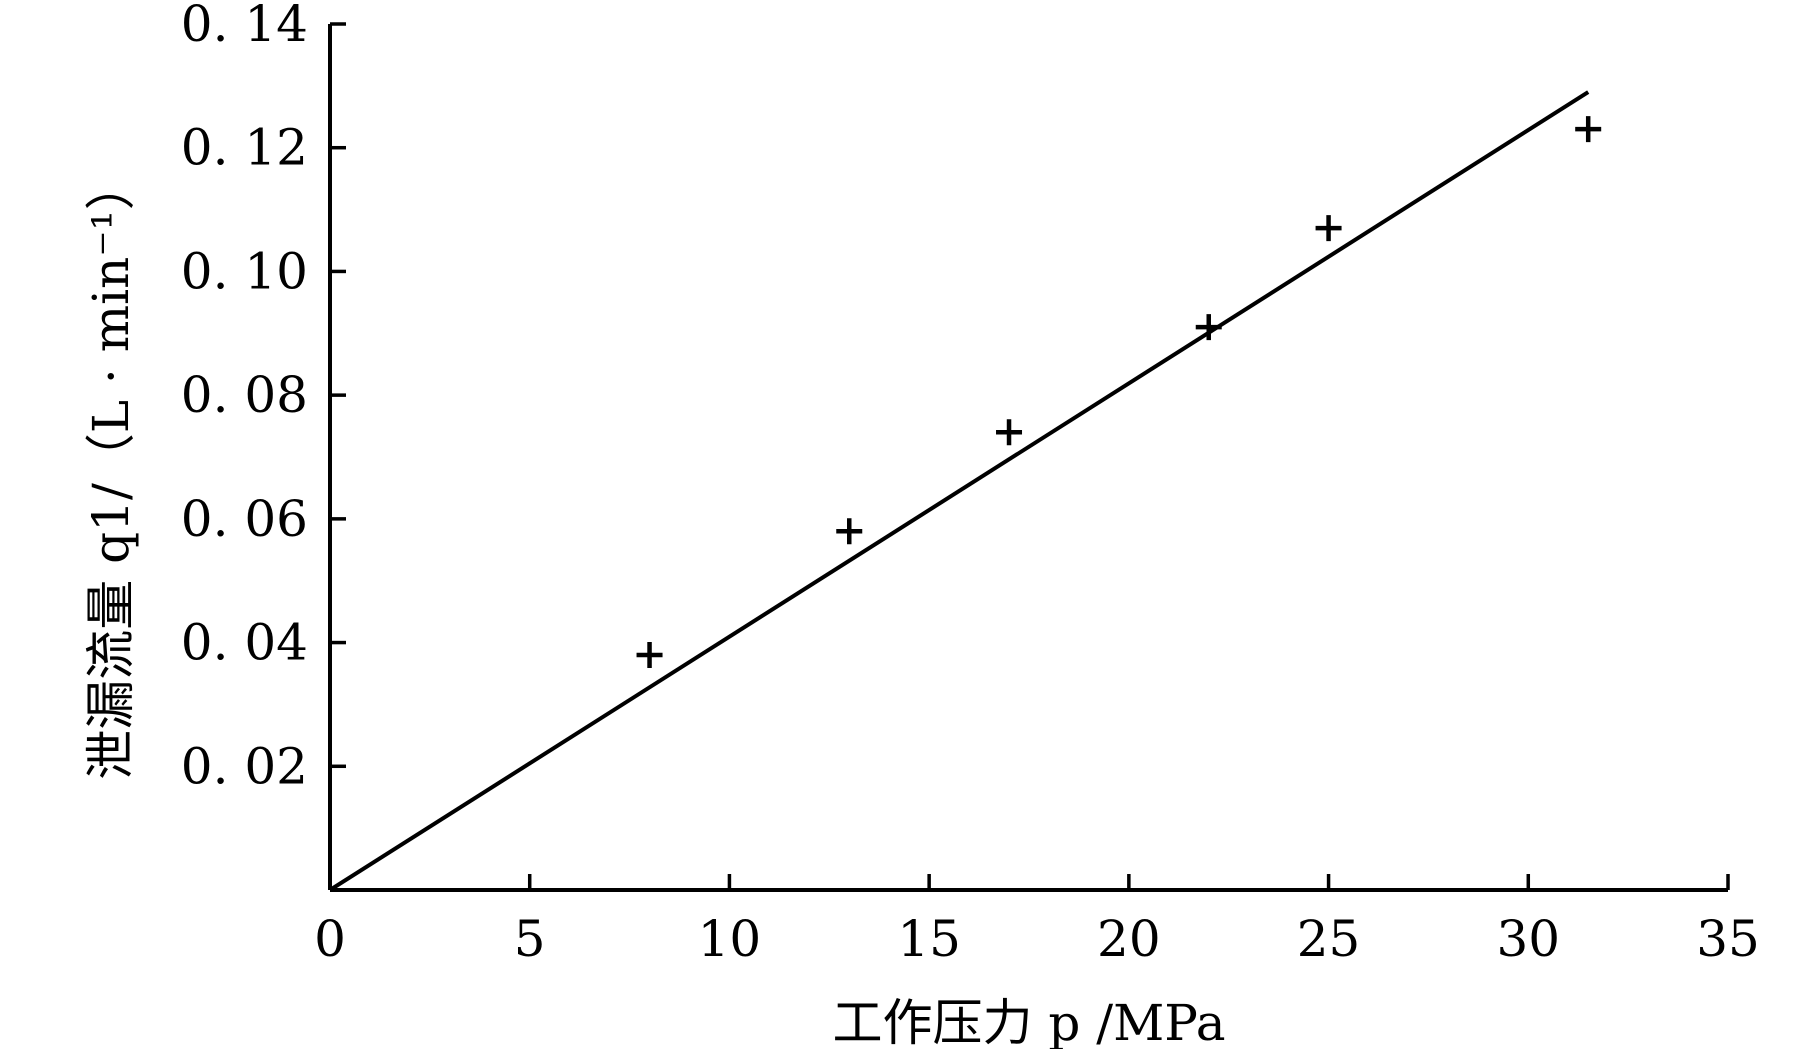  I want to click on x-axis-title: 工作压力 p /MPa, so click(1028, 1021).